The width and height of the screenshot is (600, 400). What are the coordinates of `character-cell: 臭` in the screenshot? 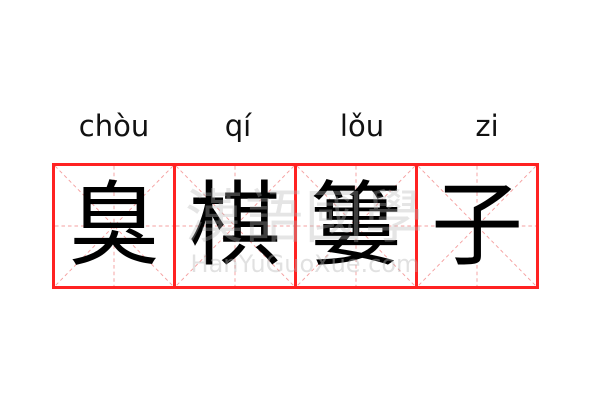 It's located at (114, 226).